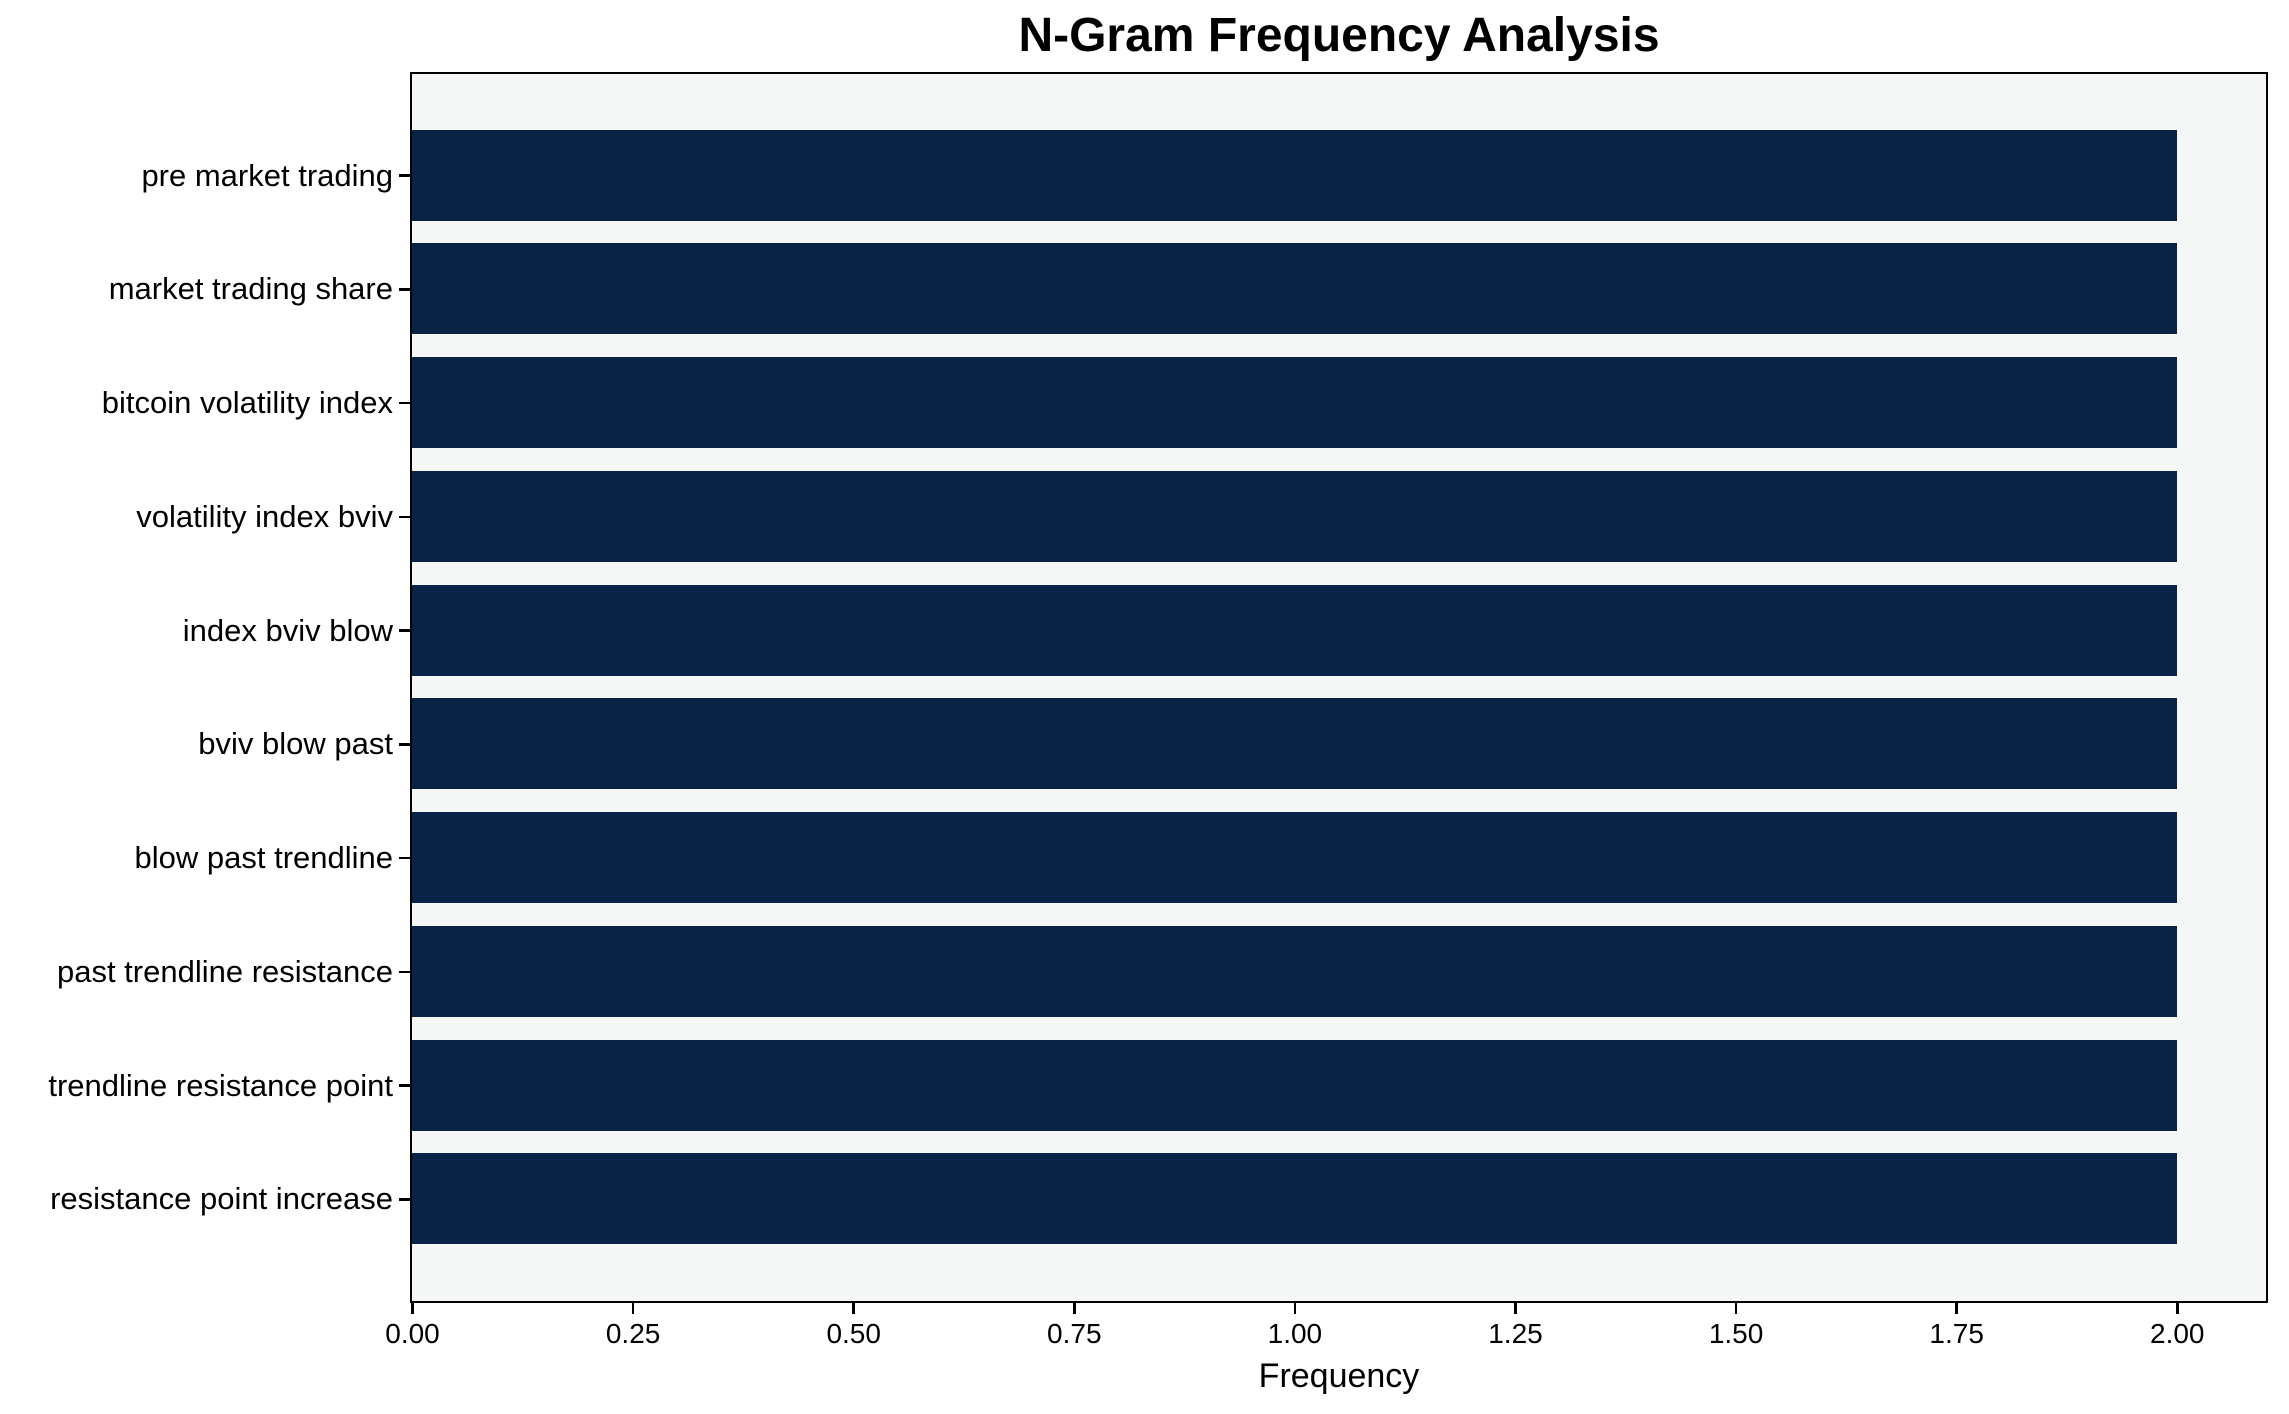 This screenshot has width=2289, height=1414. What do you see at coordinates (1074, 1333) in the screenshot?
I see `x-tick-label: 0.75` at bounding box center [1074, 1333].